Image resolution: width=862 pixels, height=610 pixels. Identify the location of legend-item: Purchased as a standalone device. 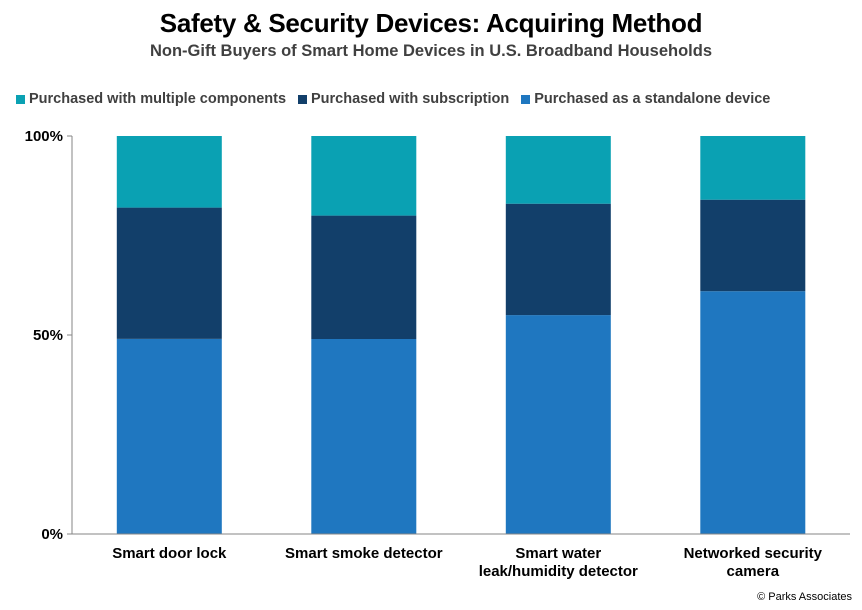
(645, 99).